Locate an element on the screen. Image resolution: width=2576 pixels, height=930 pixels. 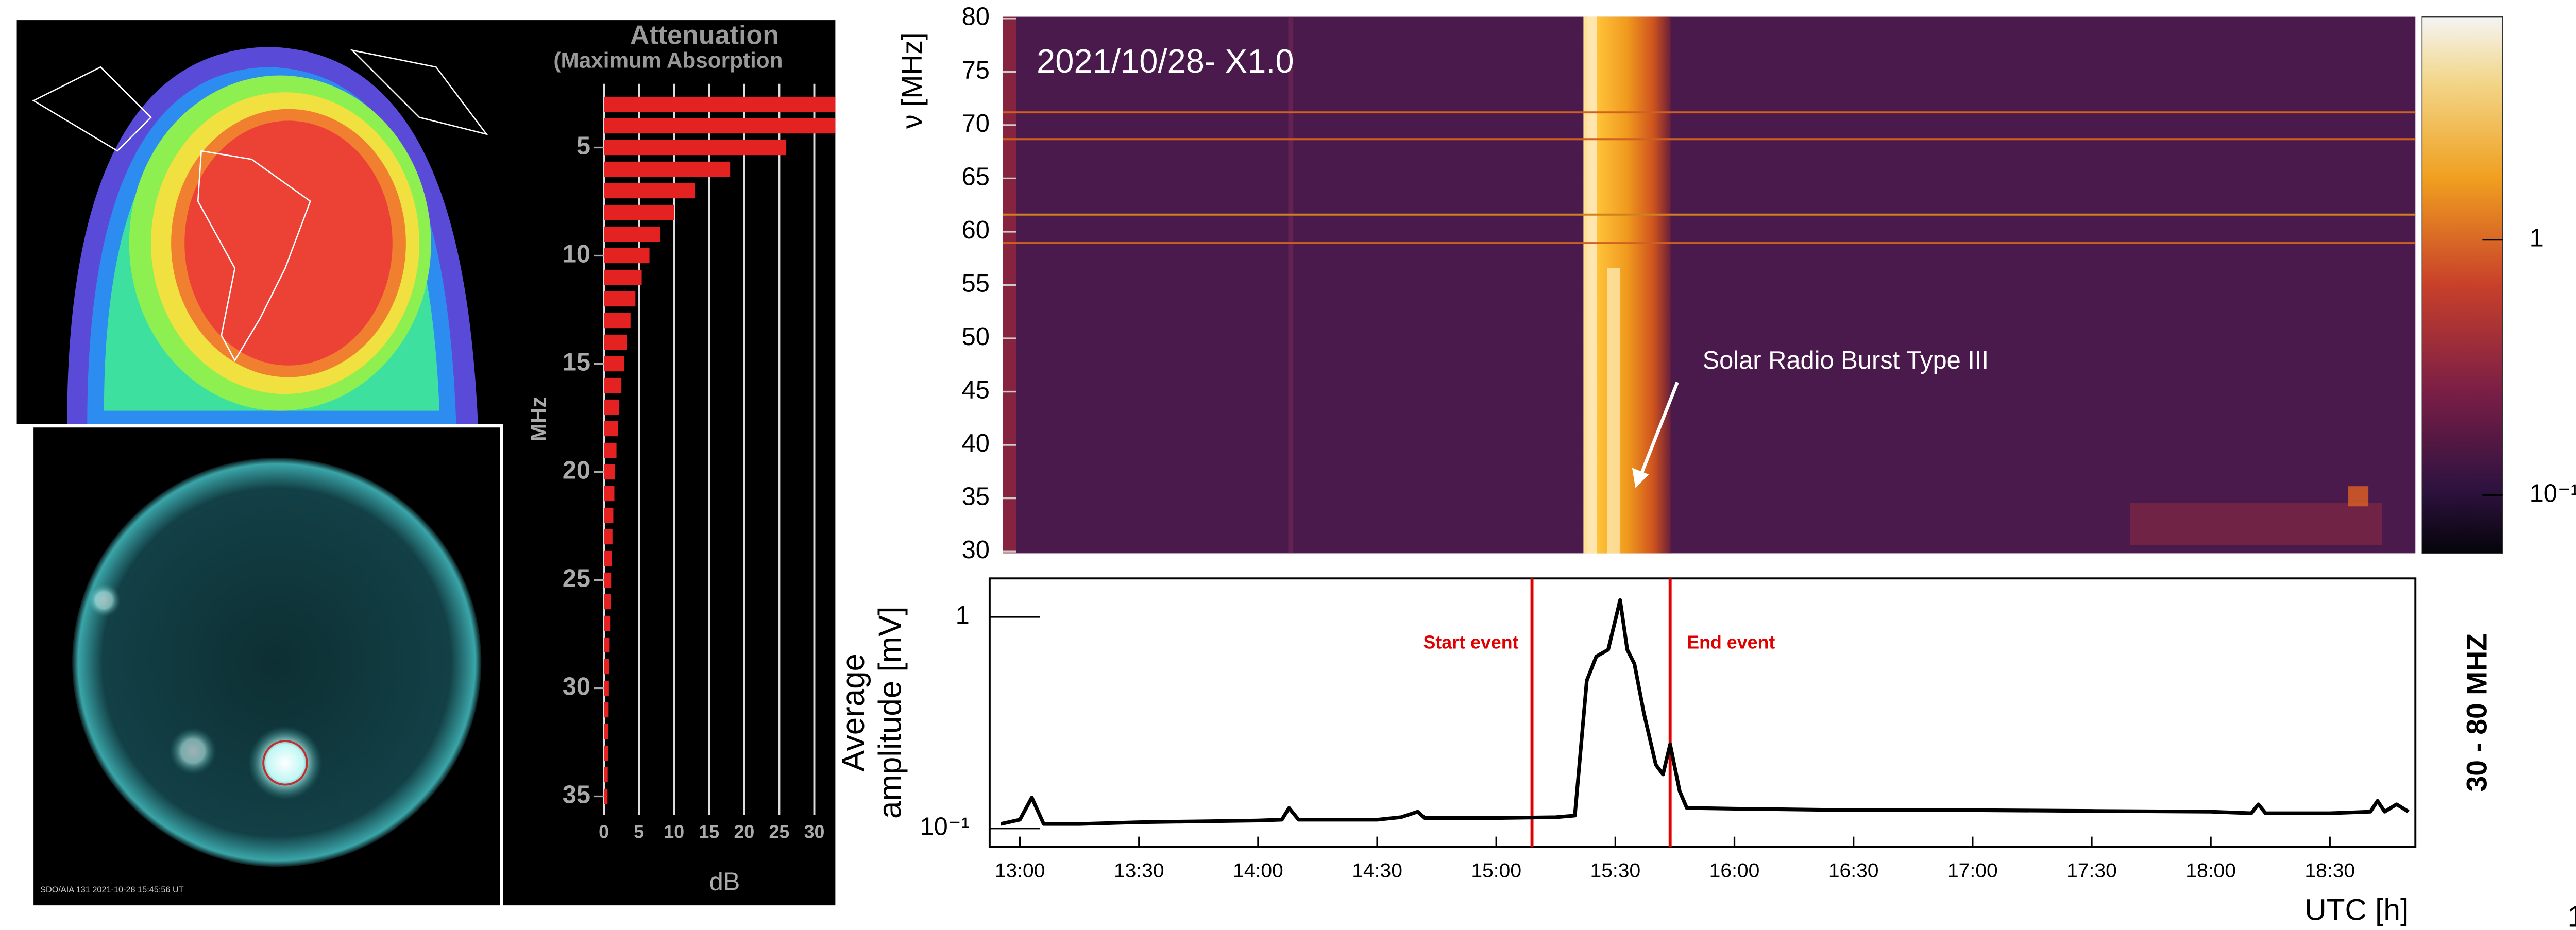
y-axis-label: amplitude [mV] is located at coordinates (890, 712).